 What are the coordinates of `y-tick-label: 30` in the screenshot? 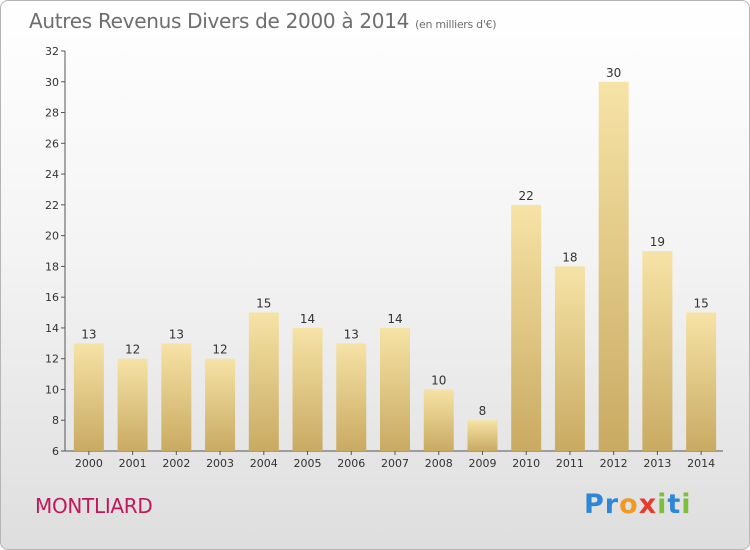 It's located at (52, 82).